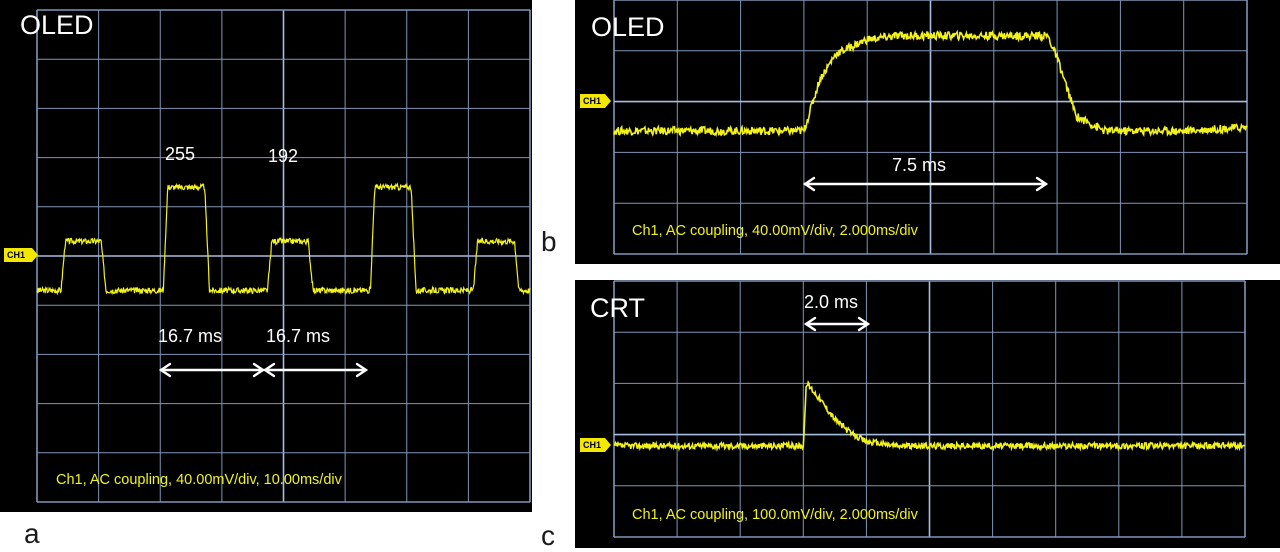 The height and width of the screenshot is (552, 1280). I want to click on channel-marker-c: CH1, so click(595, 445).